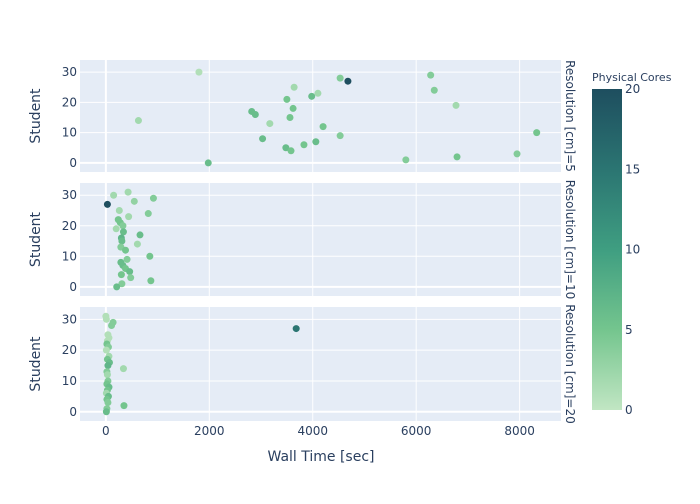  I want to click on colorbar-title: Physical Cores, so click(632, 77).